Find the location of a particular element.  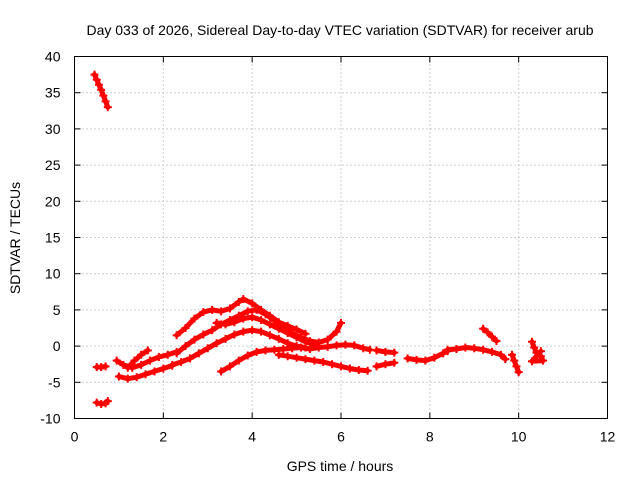

y-tick-label: -10 is located at coordinates (50, 419).